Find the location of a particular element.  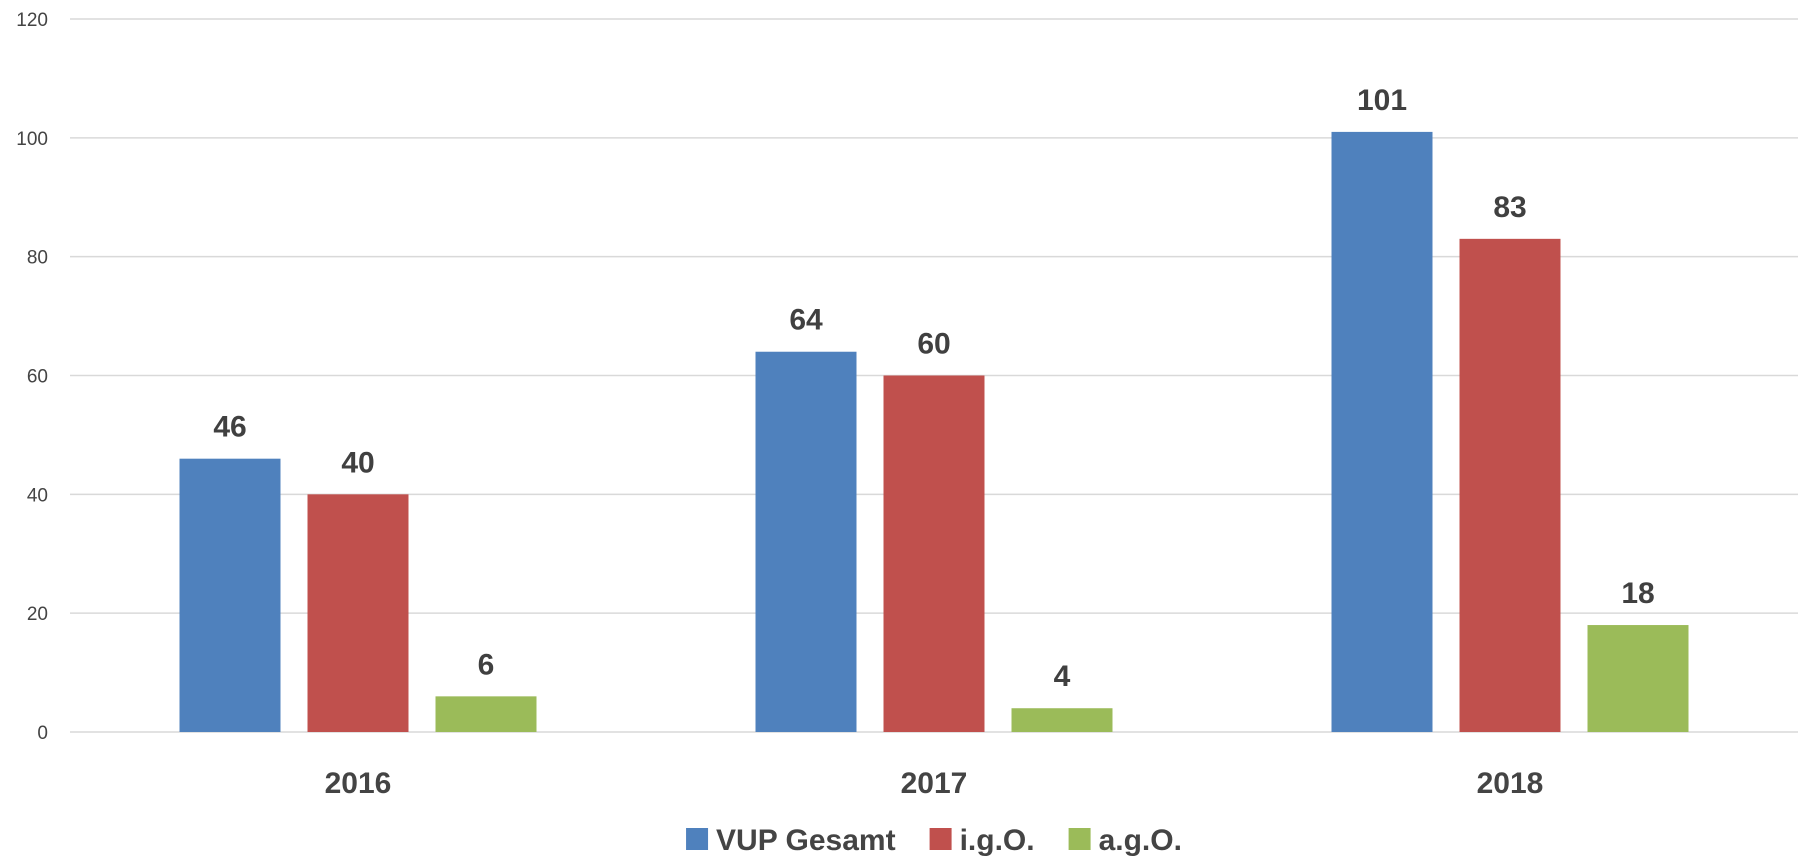

x-tick-label: 2016 is located at coordinates (358, 783).